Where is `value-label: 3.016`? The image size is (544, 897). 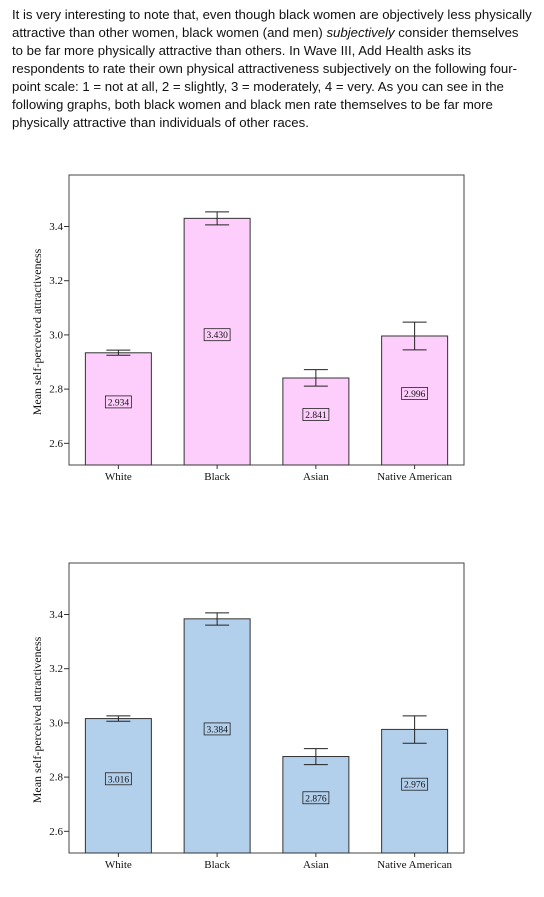
value-label: 3.016 is located at coordinates (119, 780).